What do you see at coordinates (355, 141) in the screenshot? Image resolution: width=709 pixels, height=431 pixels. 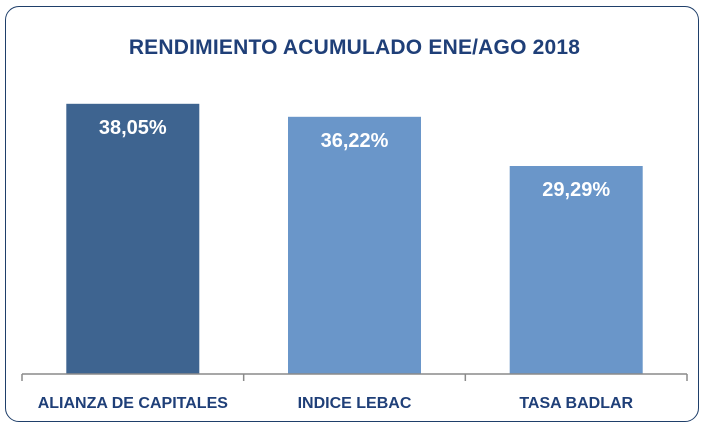 I see `bar-value-label: 36,22%` at bounding box center [355, 141].